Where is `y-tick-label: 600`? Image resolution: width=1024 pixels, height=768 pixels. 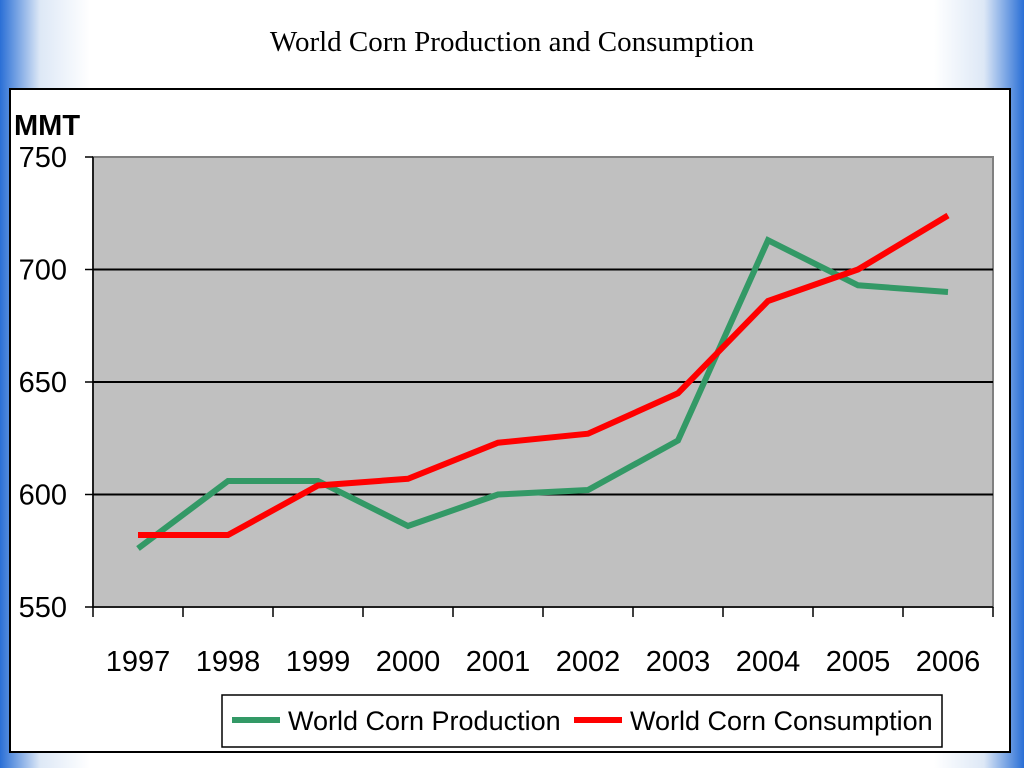
y-tick-label: 600 is located at coordinates (43, 496).